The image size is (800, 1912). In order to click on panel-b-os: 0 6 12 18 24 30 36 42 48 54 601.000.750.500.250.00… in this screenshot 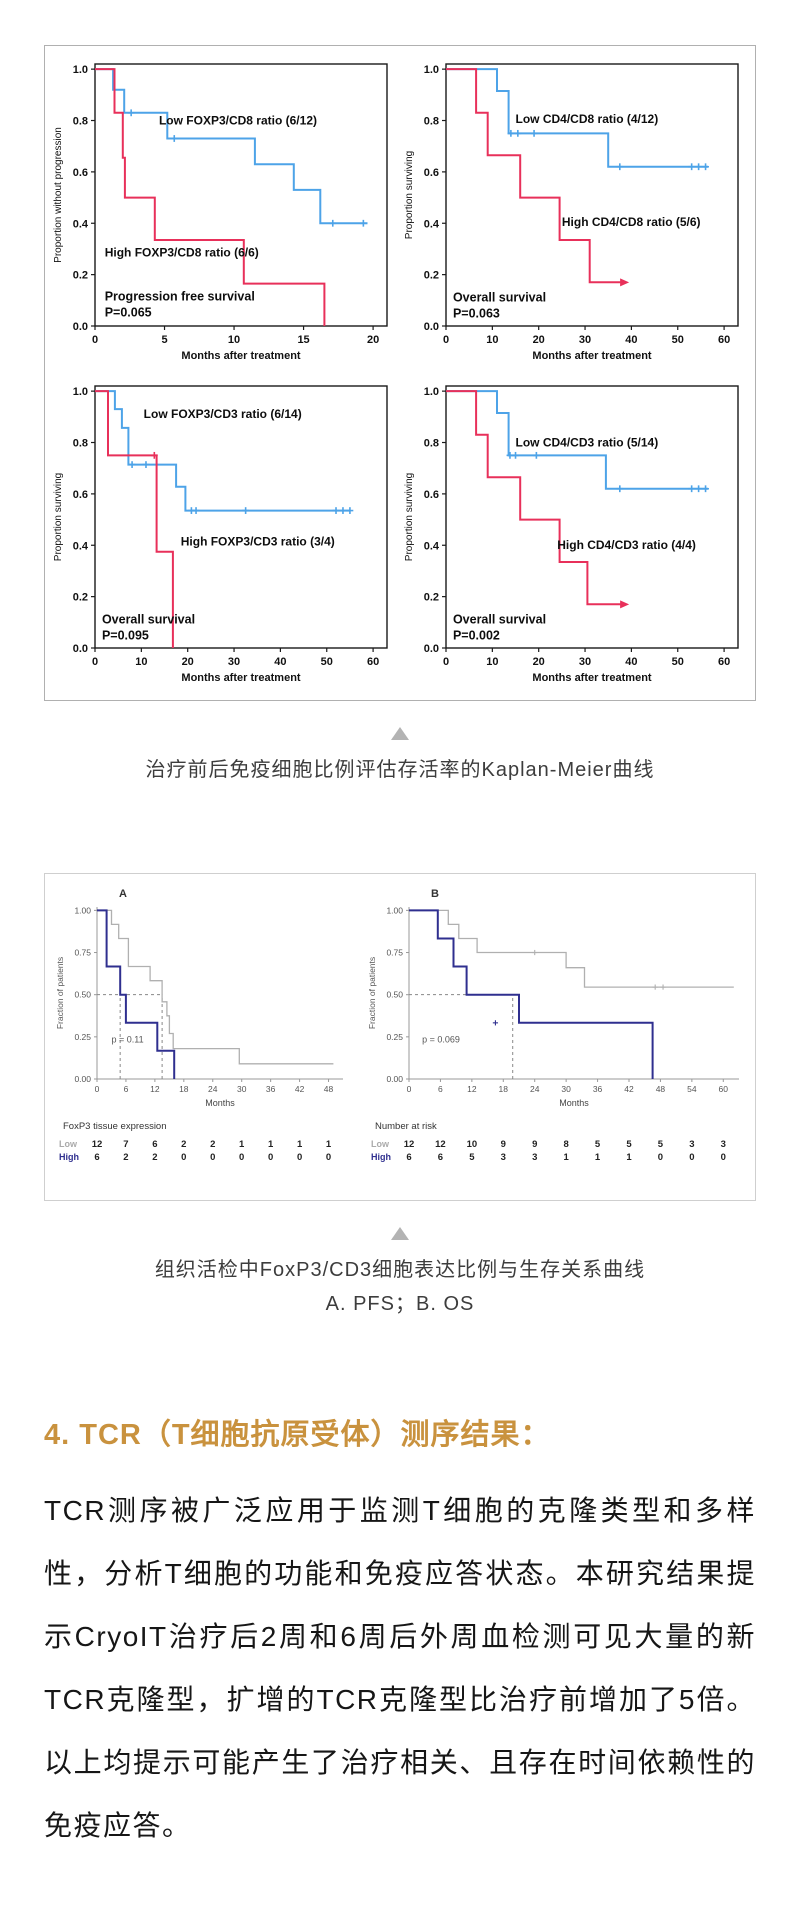, I will do `click(553, 1025)`.